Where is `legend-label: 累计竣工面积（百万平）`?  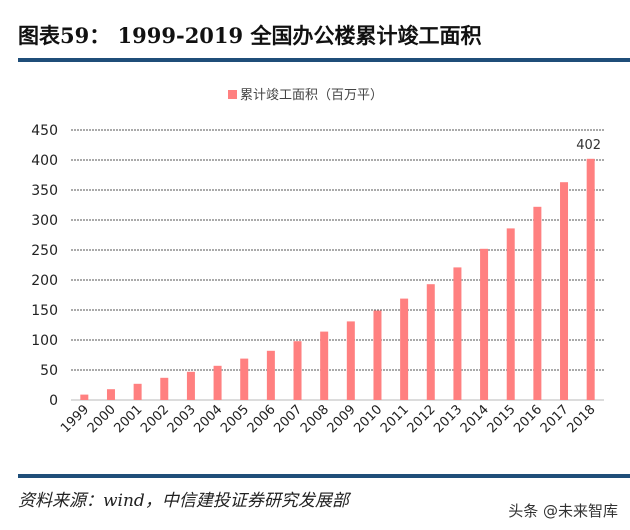
legend-label: 累计竣工面积（百万平） is located at coordinates (311, 95).